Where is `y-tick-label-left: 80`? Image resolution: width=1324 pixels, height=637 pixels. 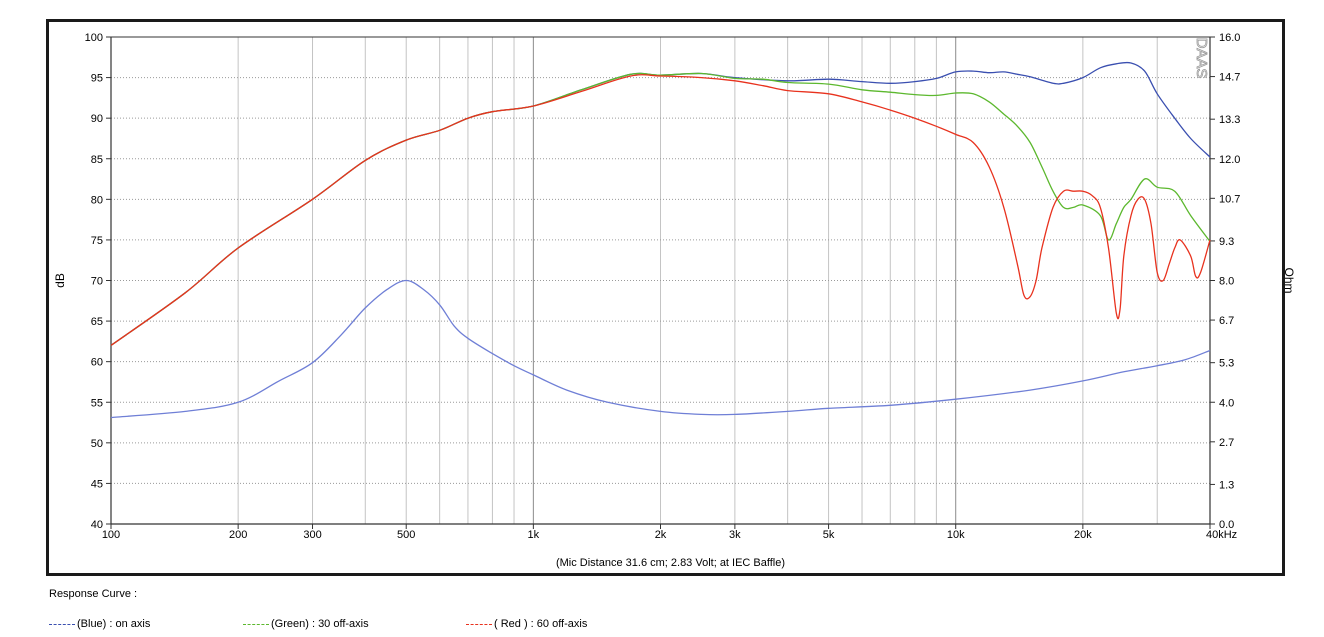 y-tick-label-left: 80 is located at coordinates (97, 200).